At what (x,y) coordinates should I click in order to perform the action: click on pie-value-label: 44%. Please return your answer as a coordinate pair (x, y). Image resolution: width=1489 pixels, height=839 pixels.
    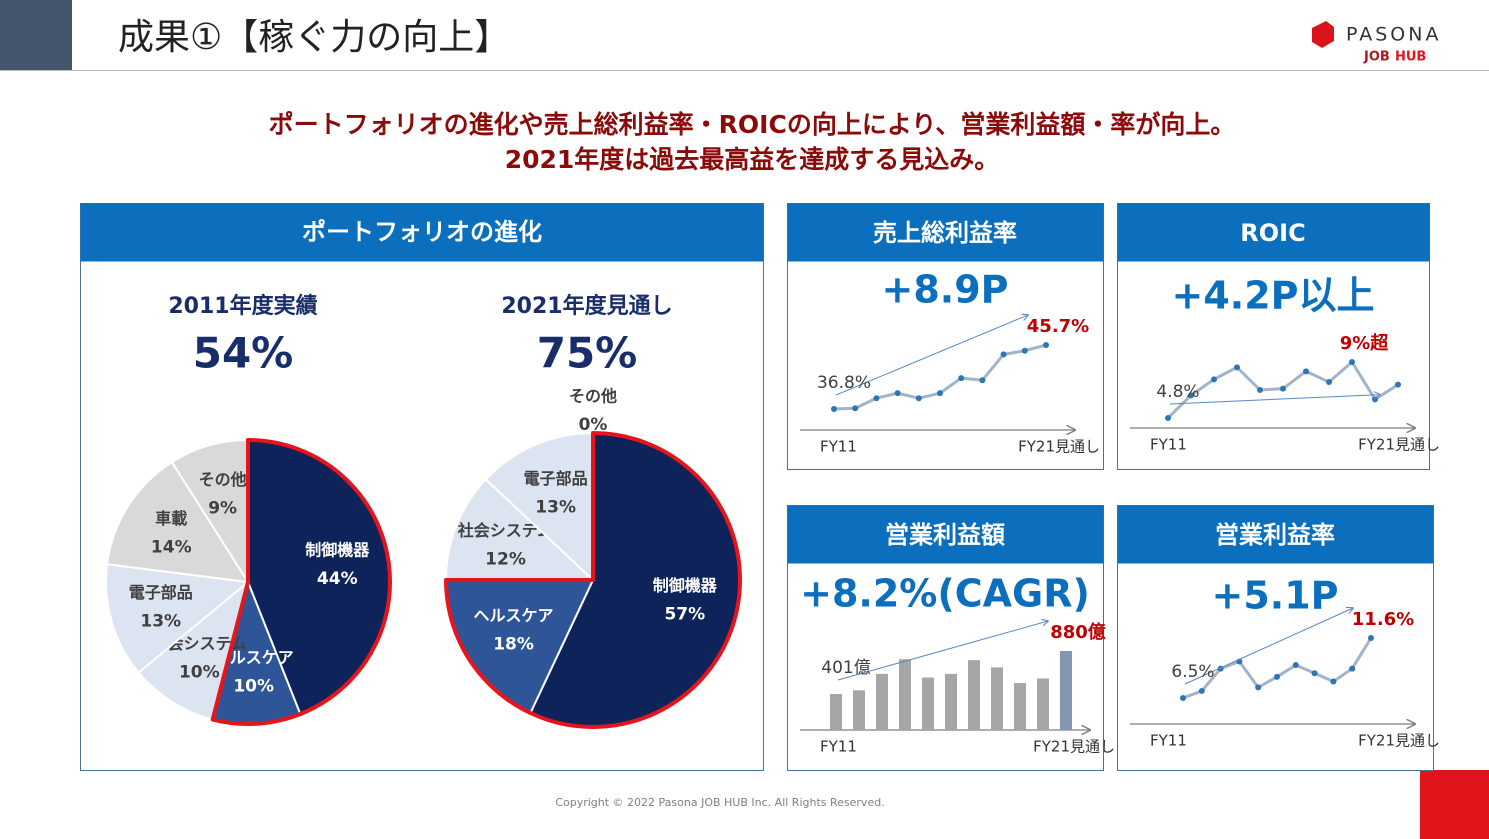
    Looking at the image, I should click on (337, 579).